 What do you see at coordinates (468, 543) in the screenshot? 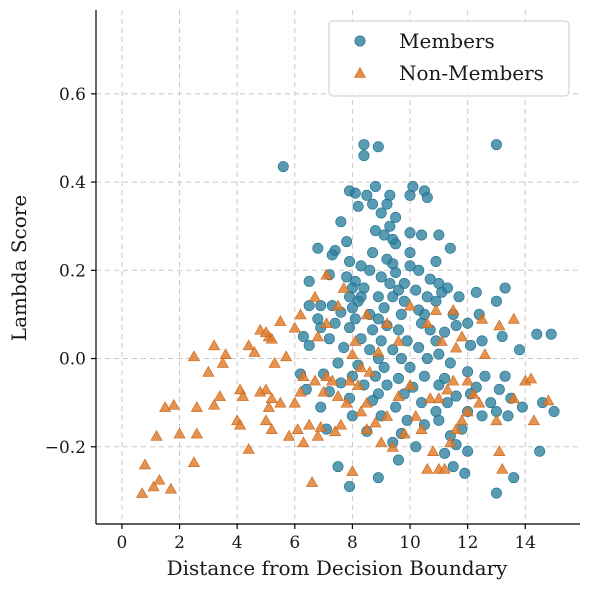
I see `x-tick-label: 12` at bounding box center [468, 543].